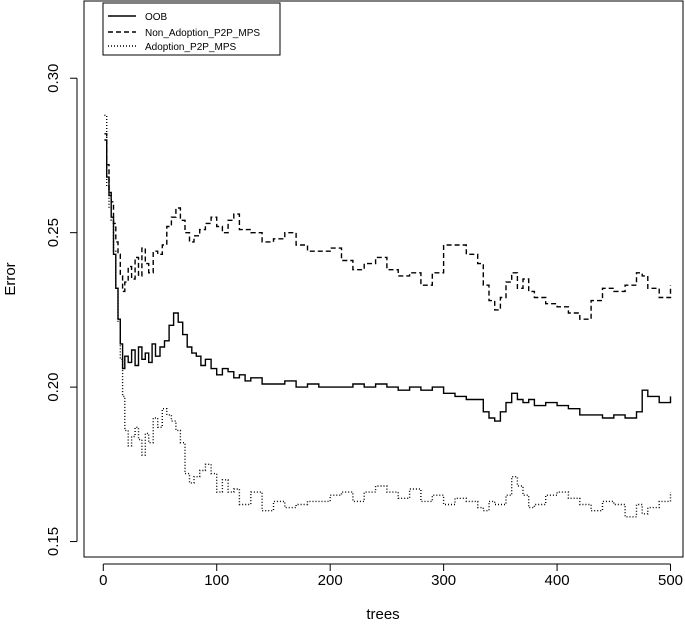 Image resolution: width=685 pixels, height=624 pixels. I want to click on y-tick-label: 0.20, so click(53, 387).